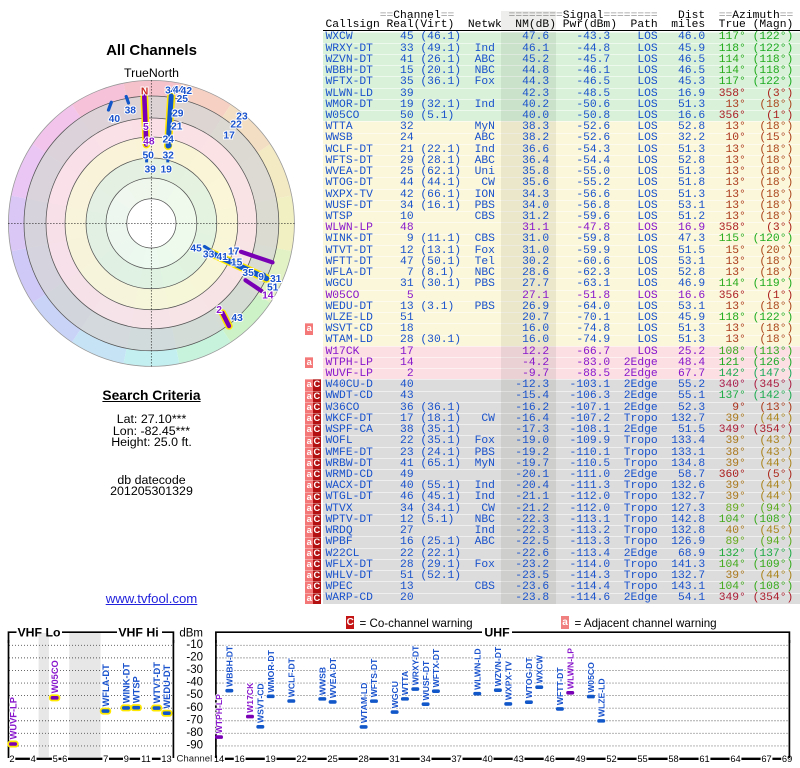 This screenshot has height=768, width=800. Describe the element at coordinates (194, 645) in the screenshot. I see `svg-text: -10` at that location.